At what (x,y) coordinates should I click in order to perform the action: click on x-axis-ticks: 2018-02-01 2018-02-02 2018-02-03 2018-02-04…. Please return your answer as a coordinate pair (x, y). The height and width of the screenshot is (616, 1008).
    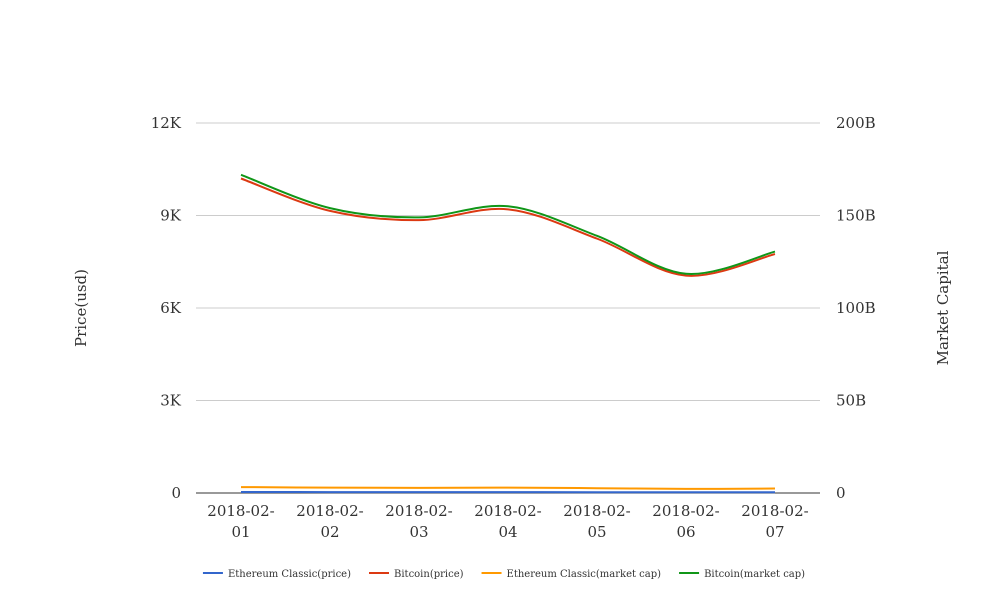
    Looking at the image, I should click on (507, 521).